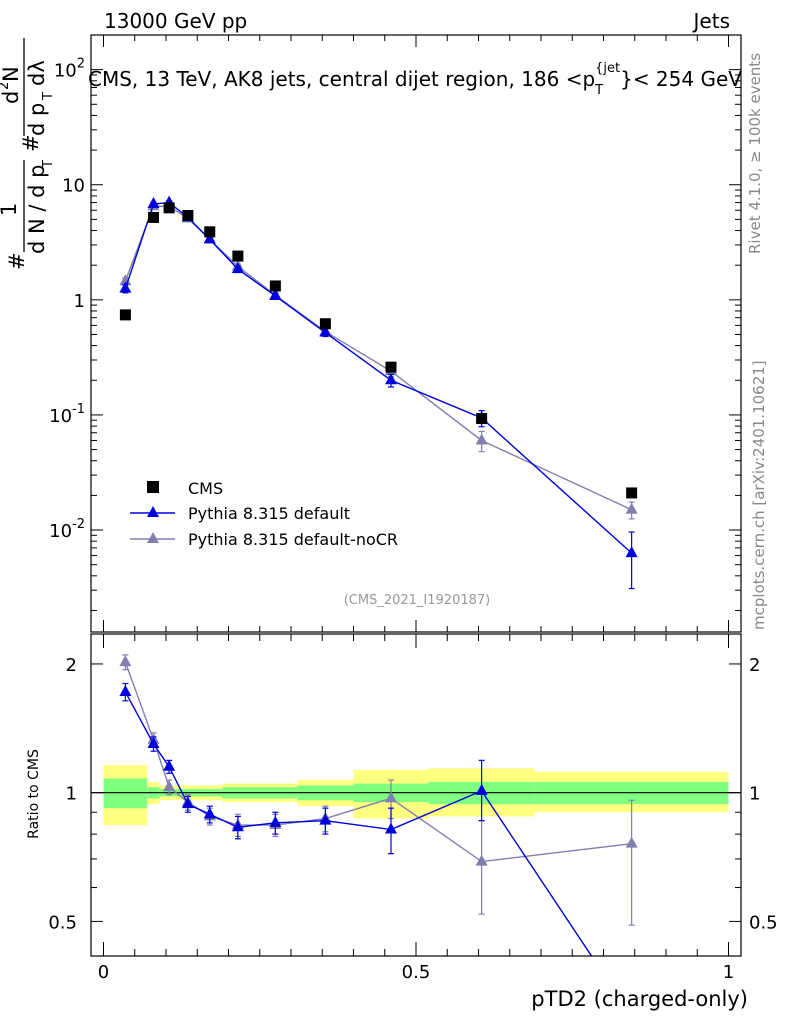  I want to click on ylabel-one: 1, so click(10, 209).